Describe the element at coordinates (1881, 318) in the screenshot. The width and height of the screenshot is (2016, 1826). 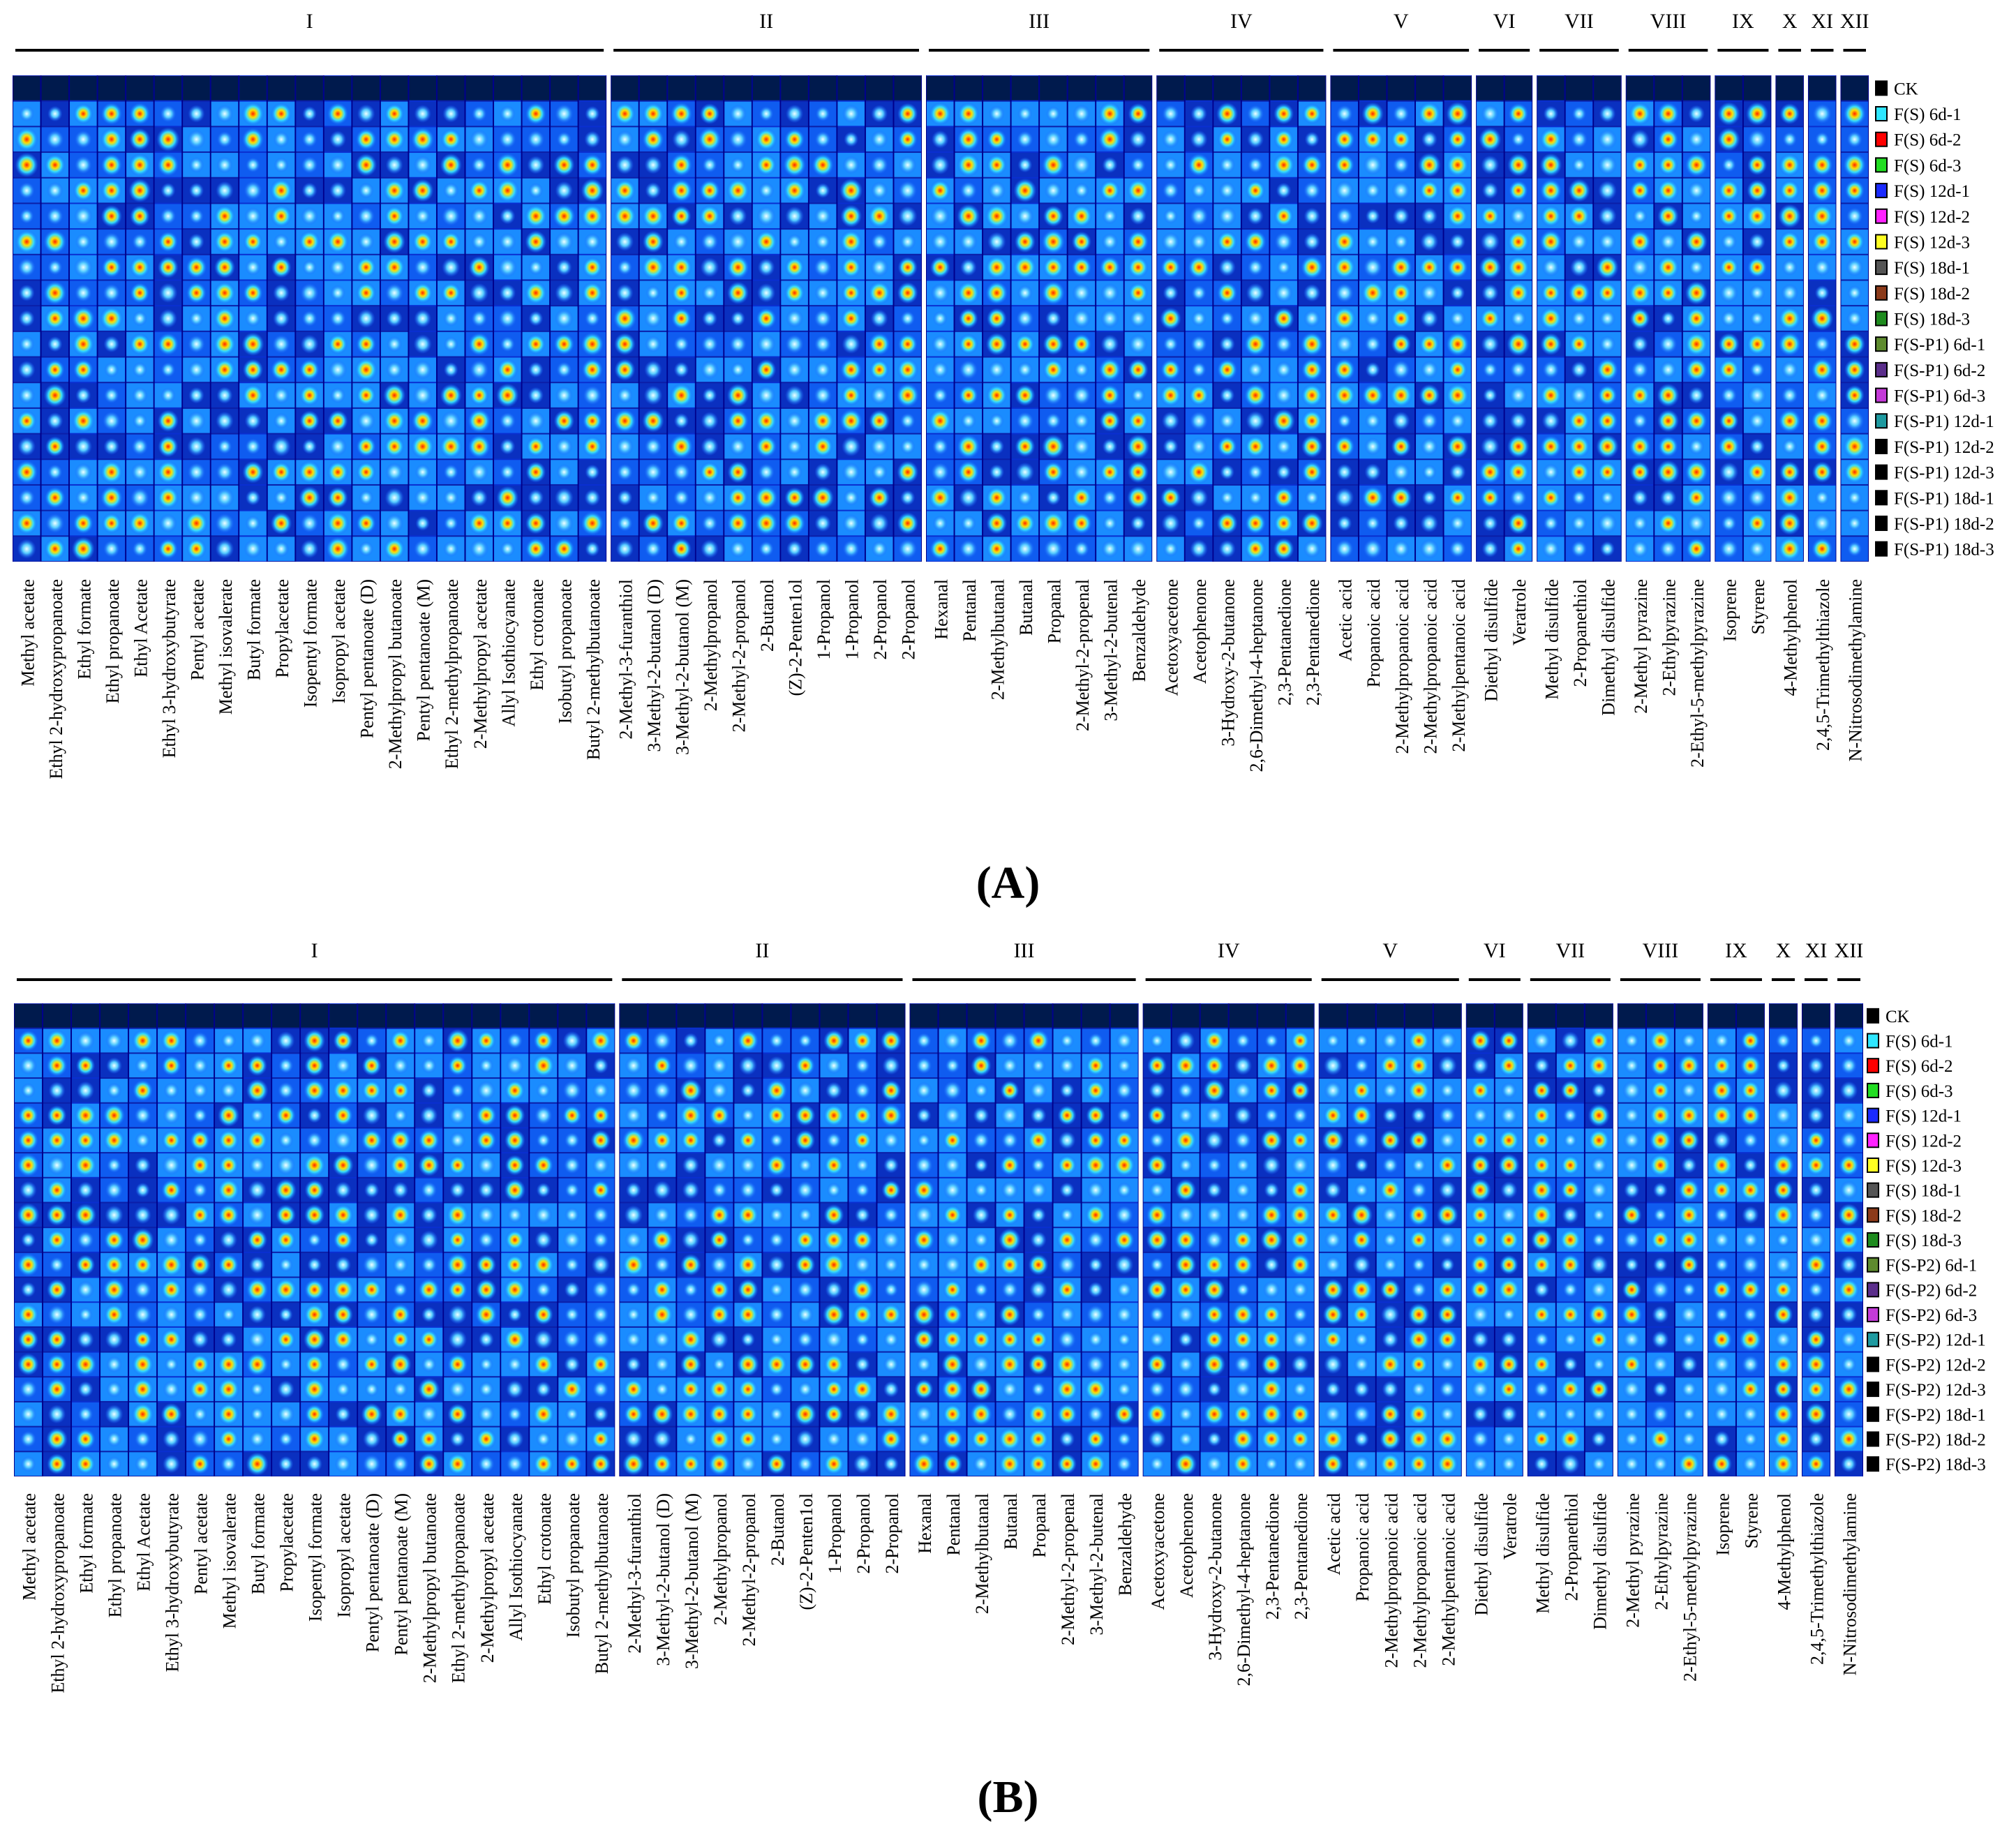
I see `legend-swatch` at that location.